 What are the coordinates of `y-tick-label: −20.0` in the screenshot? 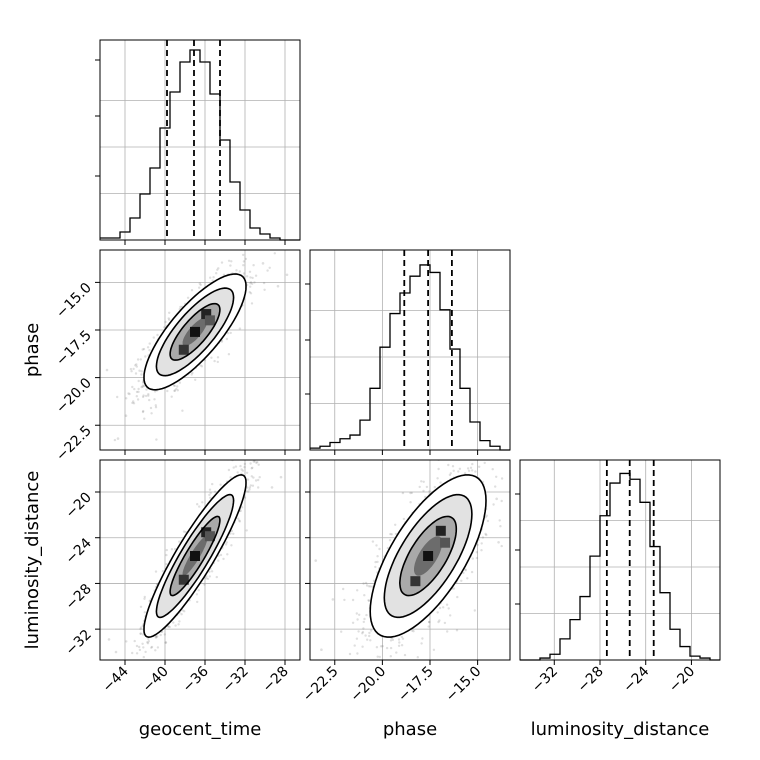 It's located at (74, 396).